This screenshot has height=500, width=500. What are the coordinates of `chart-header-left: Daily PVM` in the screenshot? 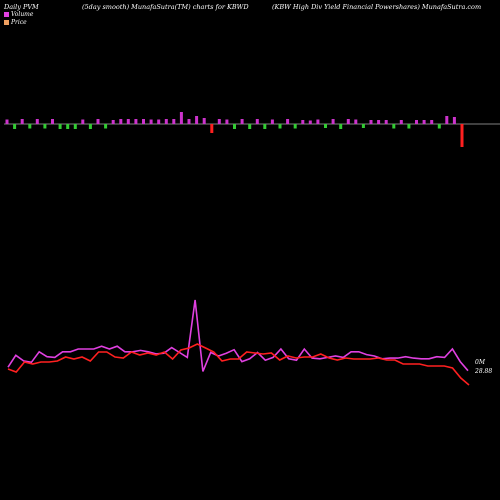 It's located at (21, 7).